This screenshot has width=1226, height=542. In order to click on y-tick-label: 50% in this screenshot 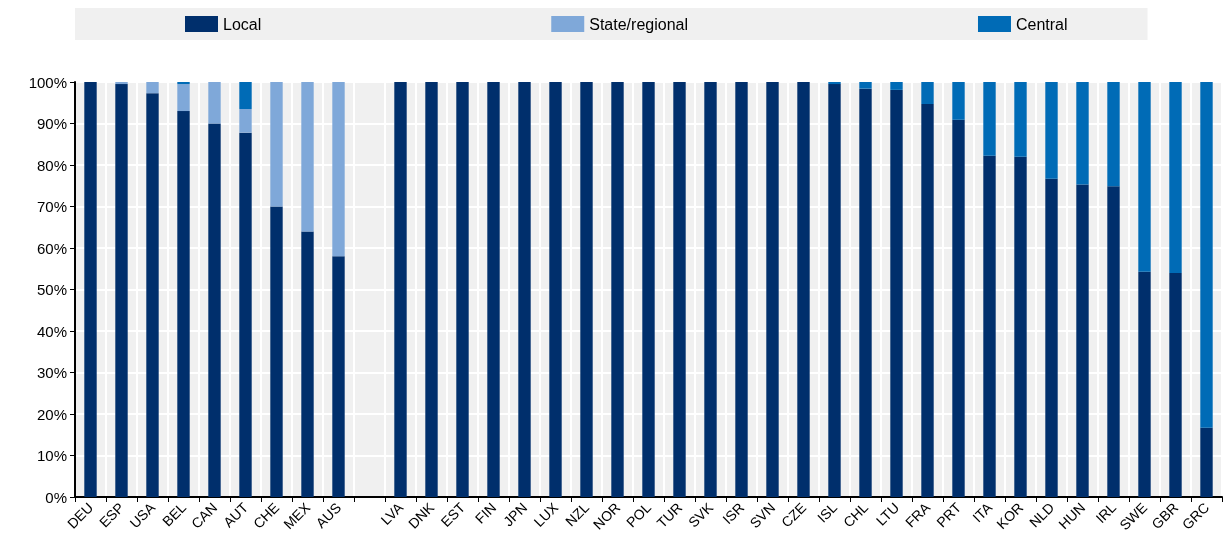, I will do `click(51, 289)`.